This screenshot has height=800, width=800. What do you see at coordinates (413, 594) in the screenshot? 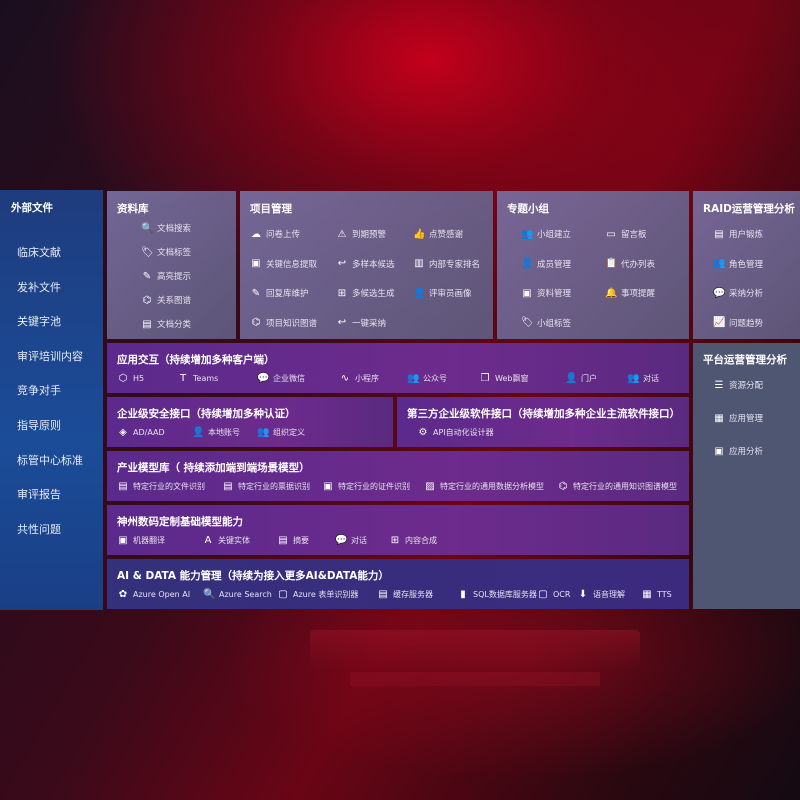
I see `feature-label: 缓存服务器` at bounding box center [413, 594].